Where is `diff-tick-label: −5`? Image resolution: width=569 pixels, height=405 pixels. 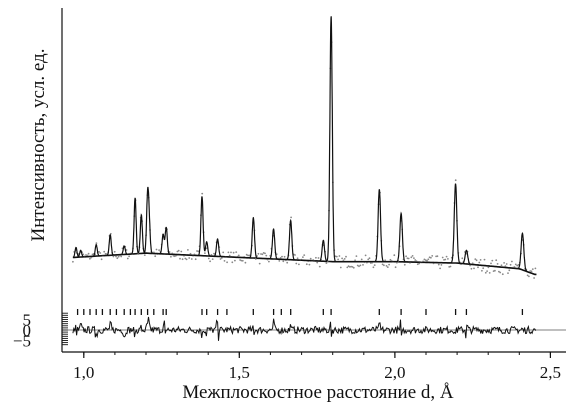 diff-tick-label: −5 is located at coordinates (22, 341).